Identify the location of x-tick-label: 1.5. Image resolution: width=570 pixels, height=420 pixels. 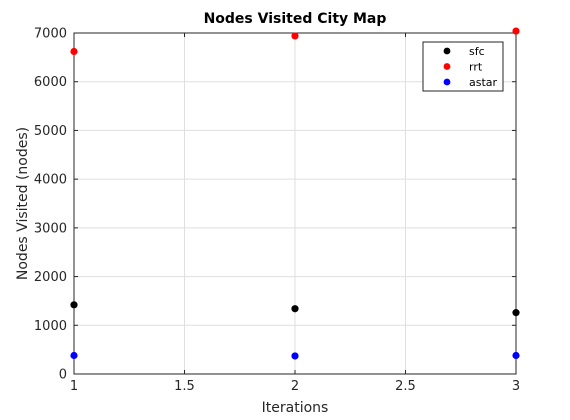
(184, 386).